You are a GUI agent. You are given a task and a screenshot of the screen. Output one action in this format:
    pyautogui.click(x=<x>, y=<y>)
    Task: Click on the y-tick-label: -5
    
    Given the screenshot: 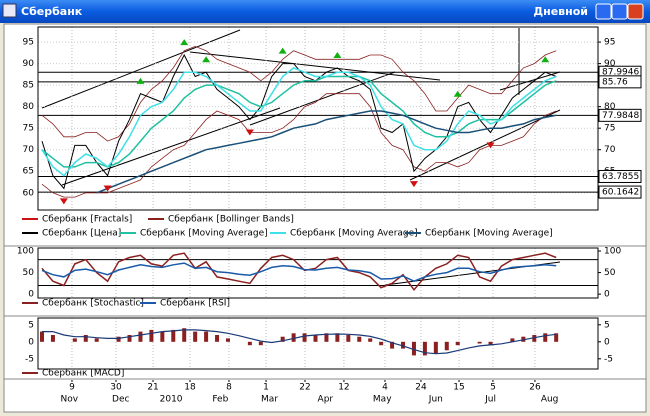 What is the action you would take?
    pyautogui.click(x=29, y=359)
    